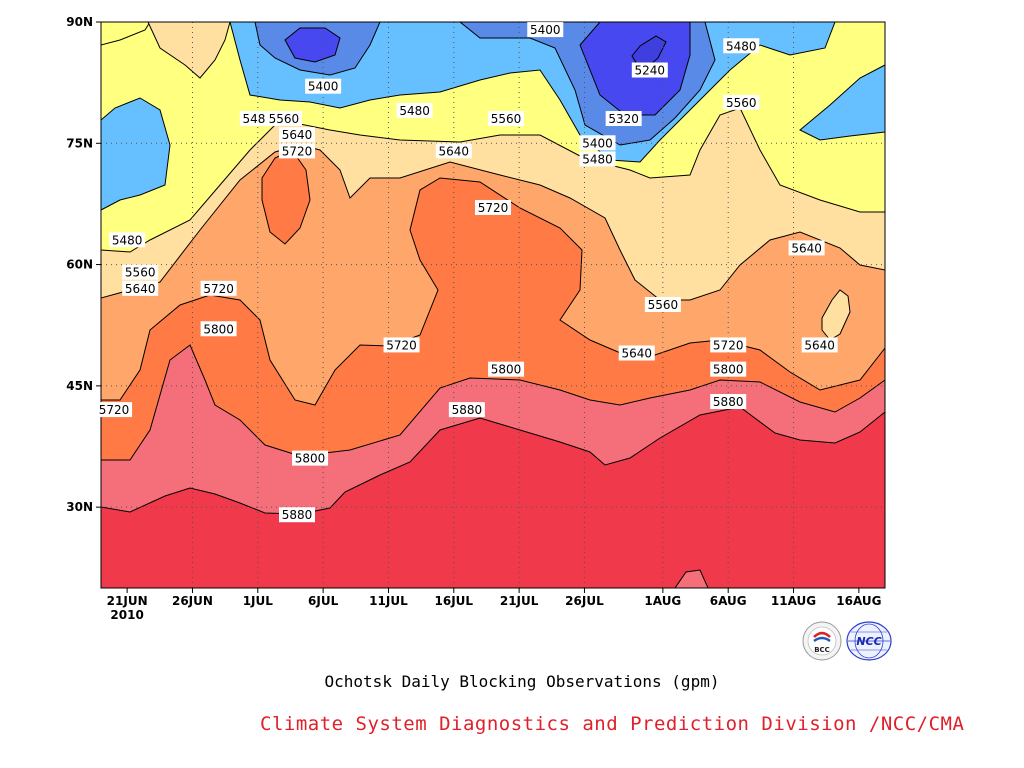  I want to click on x-tick-label: 21JUN, so click(127, 601).